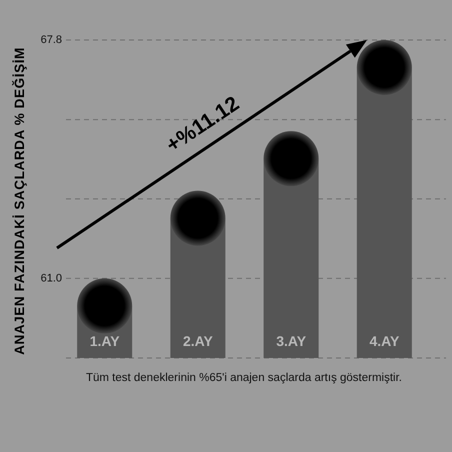 Image resolution: width=452 pixels, height=452 pixels. Describe the element at coordinates (384, 341) in the screenshot. I see `x-tick-label: 4.AY` at that location.